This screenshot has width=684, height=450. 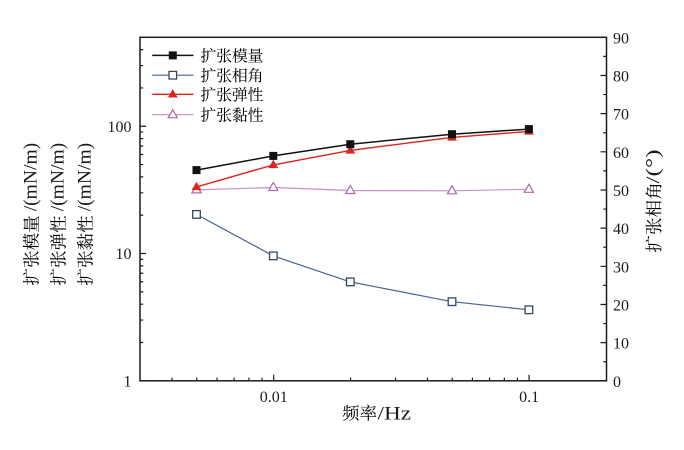 What do you see at coordinates (128, 381) in the screenshot?
I see `svg-text: 1` at bounding box center [128, 381].